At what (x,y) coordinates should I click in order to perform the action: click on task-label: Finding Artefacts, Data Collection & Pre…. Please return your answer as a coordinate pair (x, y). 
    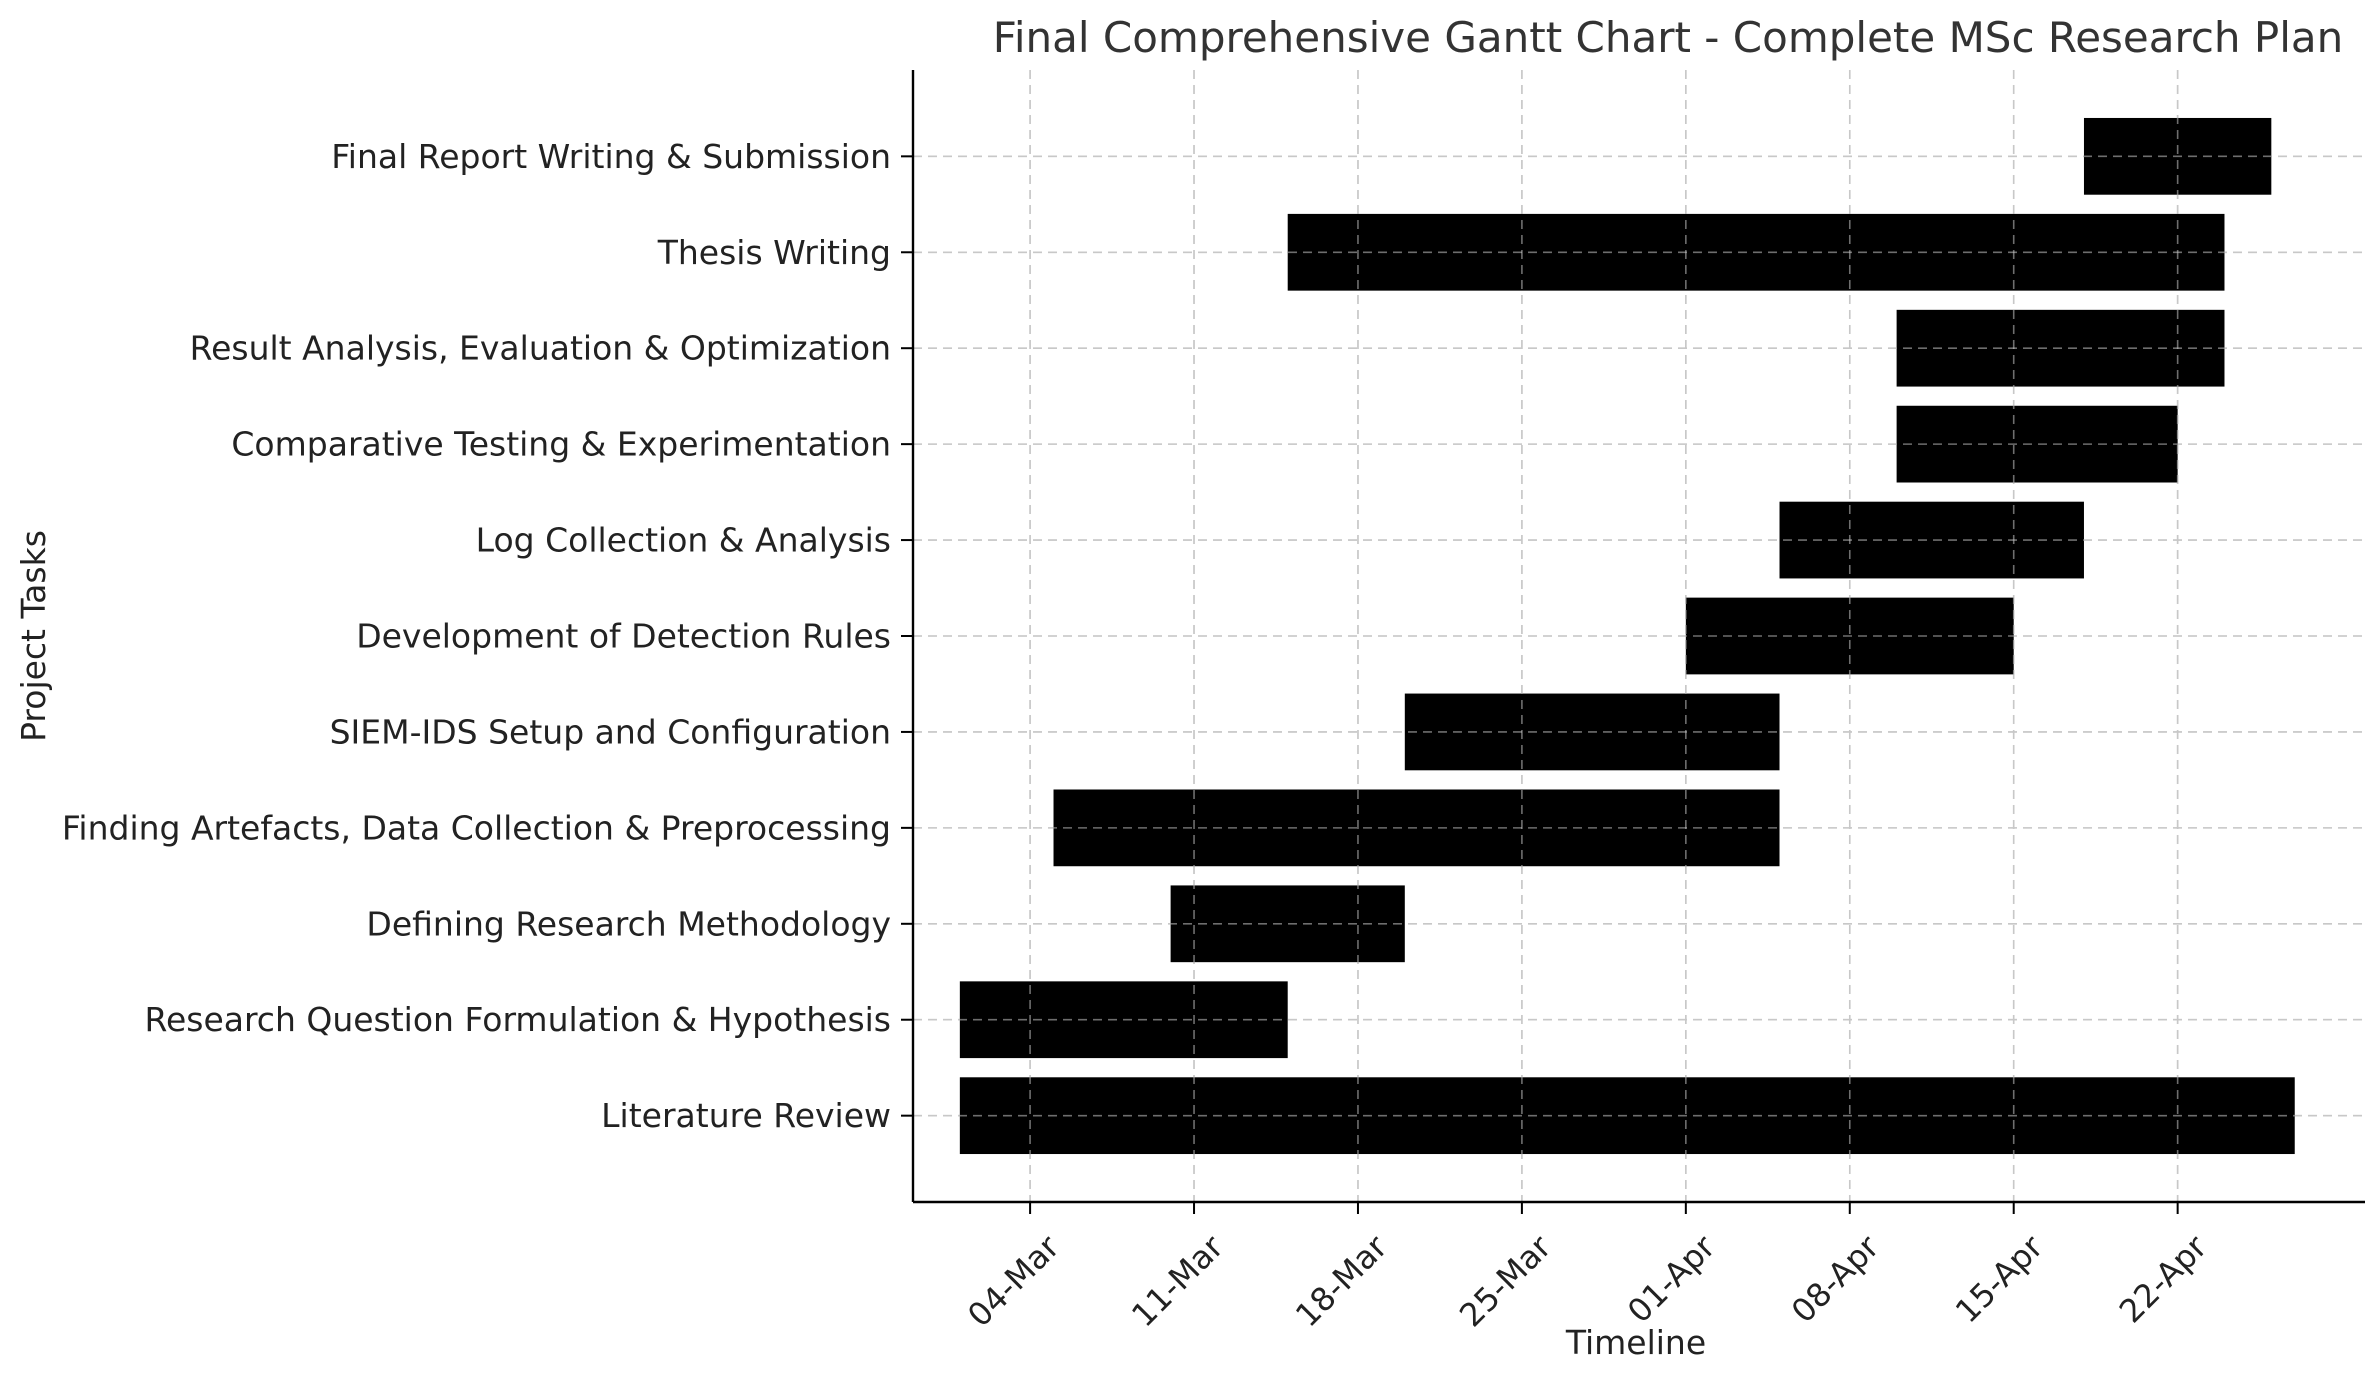
    Looking at the image, I should click on (476, 827).